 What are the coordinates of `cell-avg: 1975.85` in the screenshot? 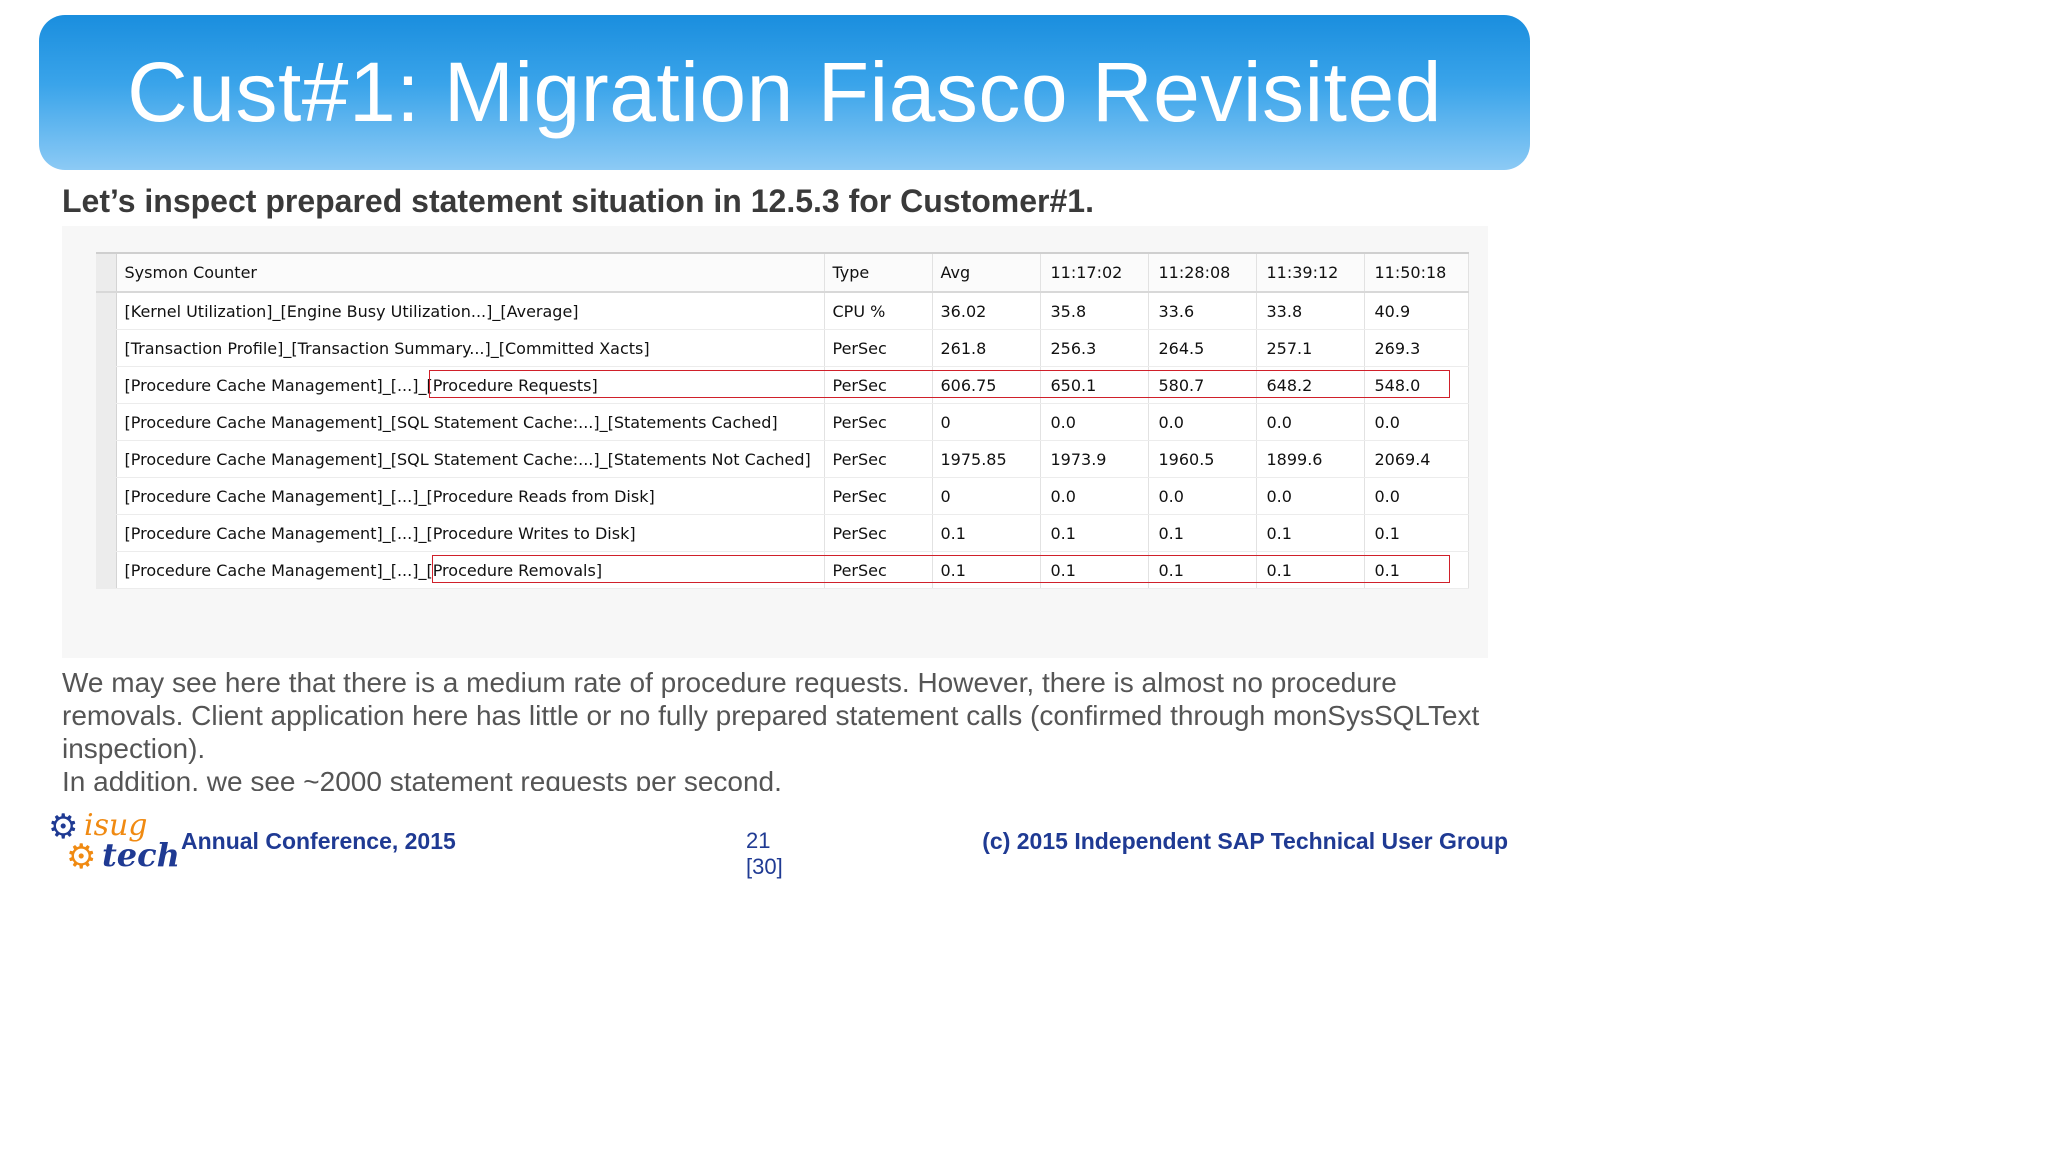 It's located at (986, 459).